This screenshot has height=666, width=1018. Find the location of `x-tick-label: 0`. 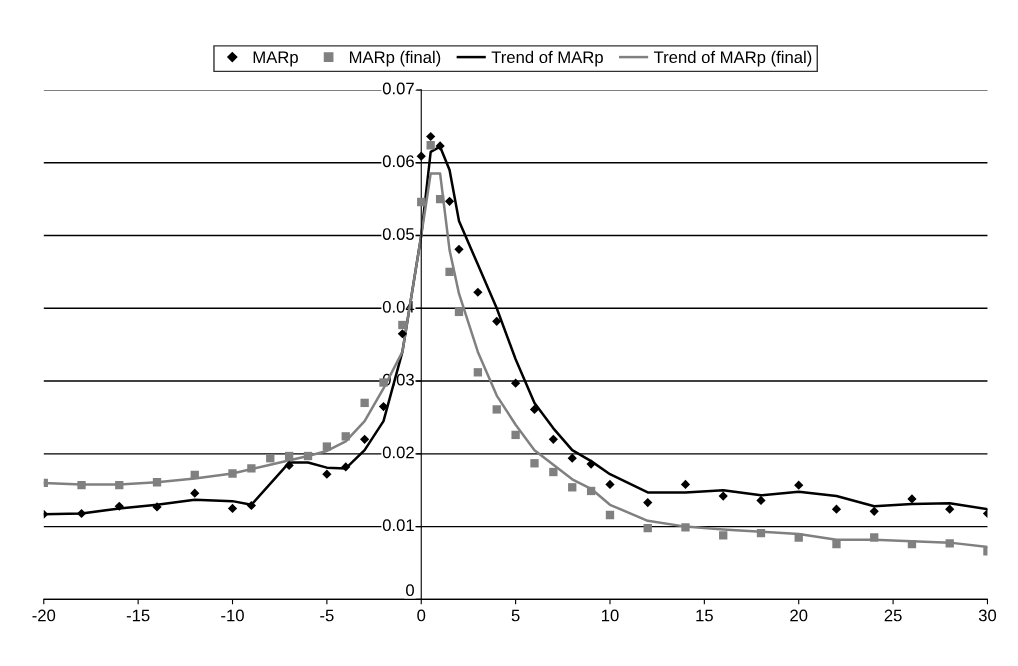

x-tick-label: 0 is located at coordinates (421, 615).